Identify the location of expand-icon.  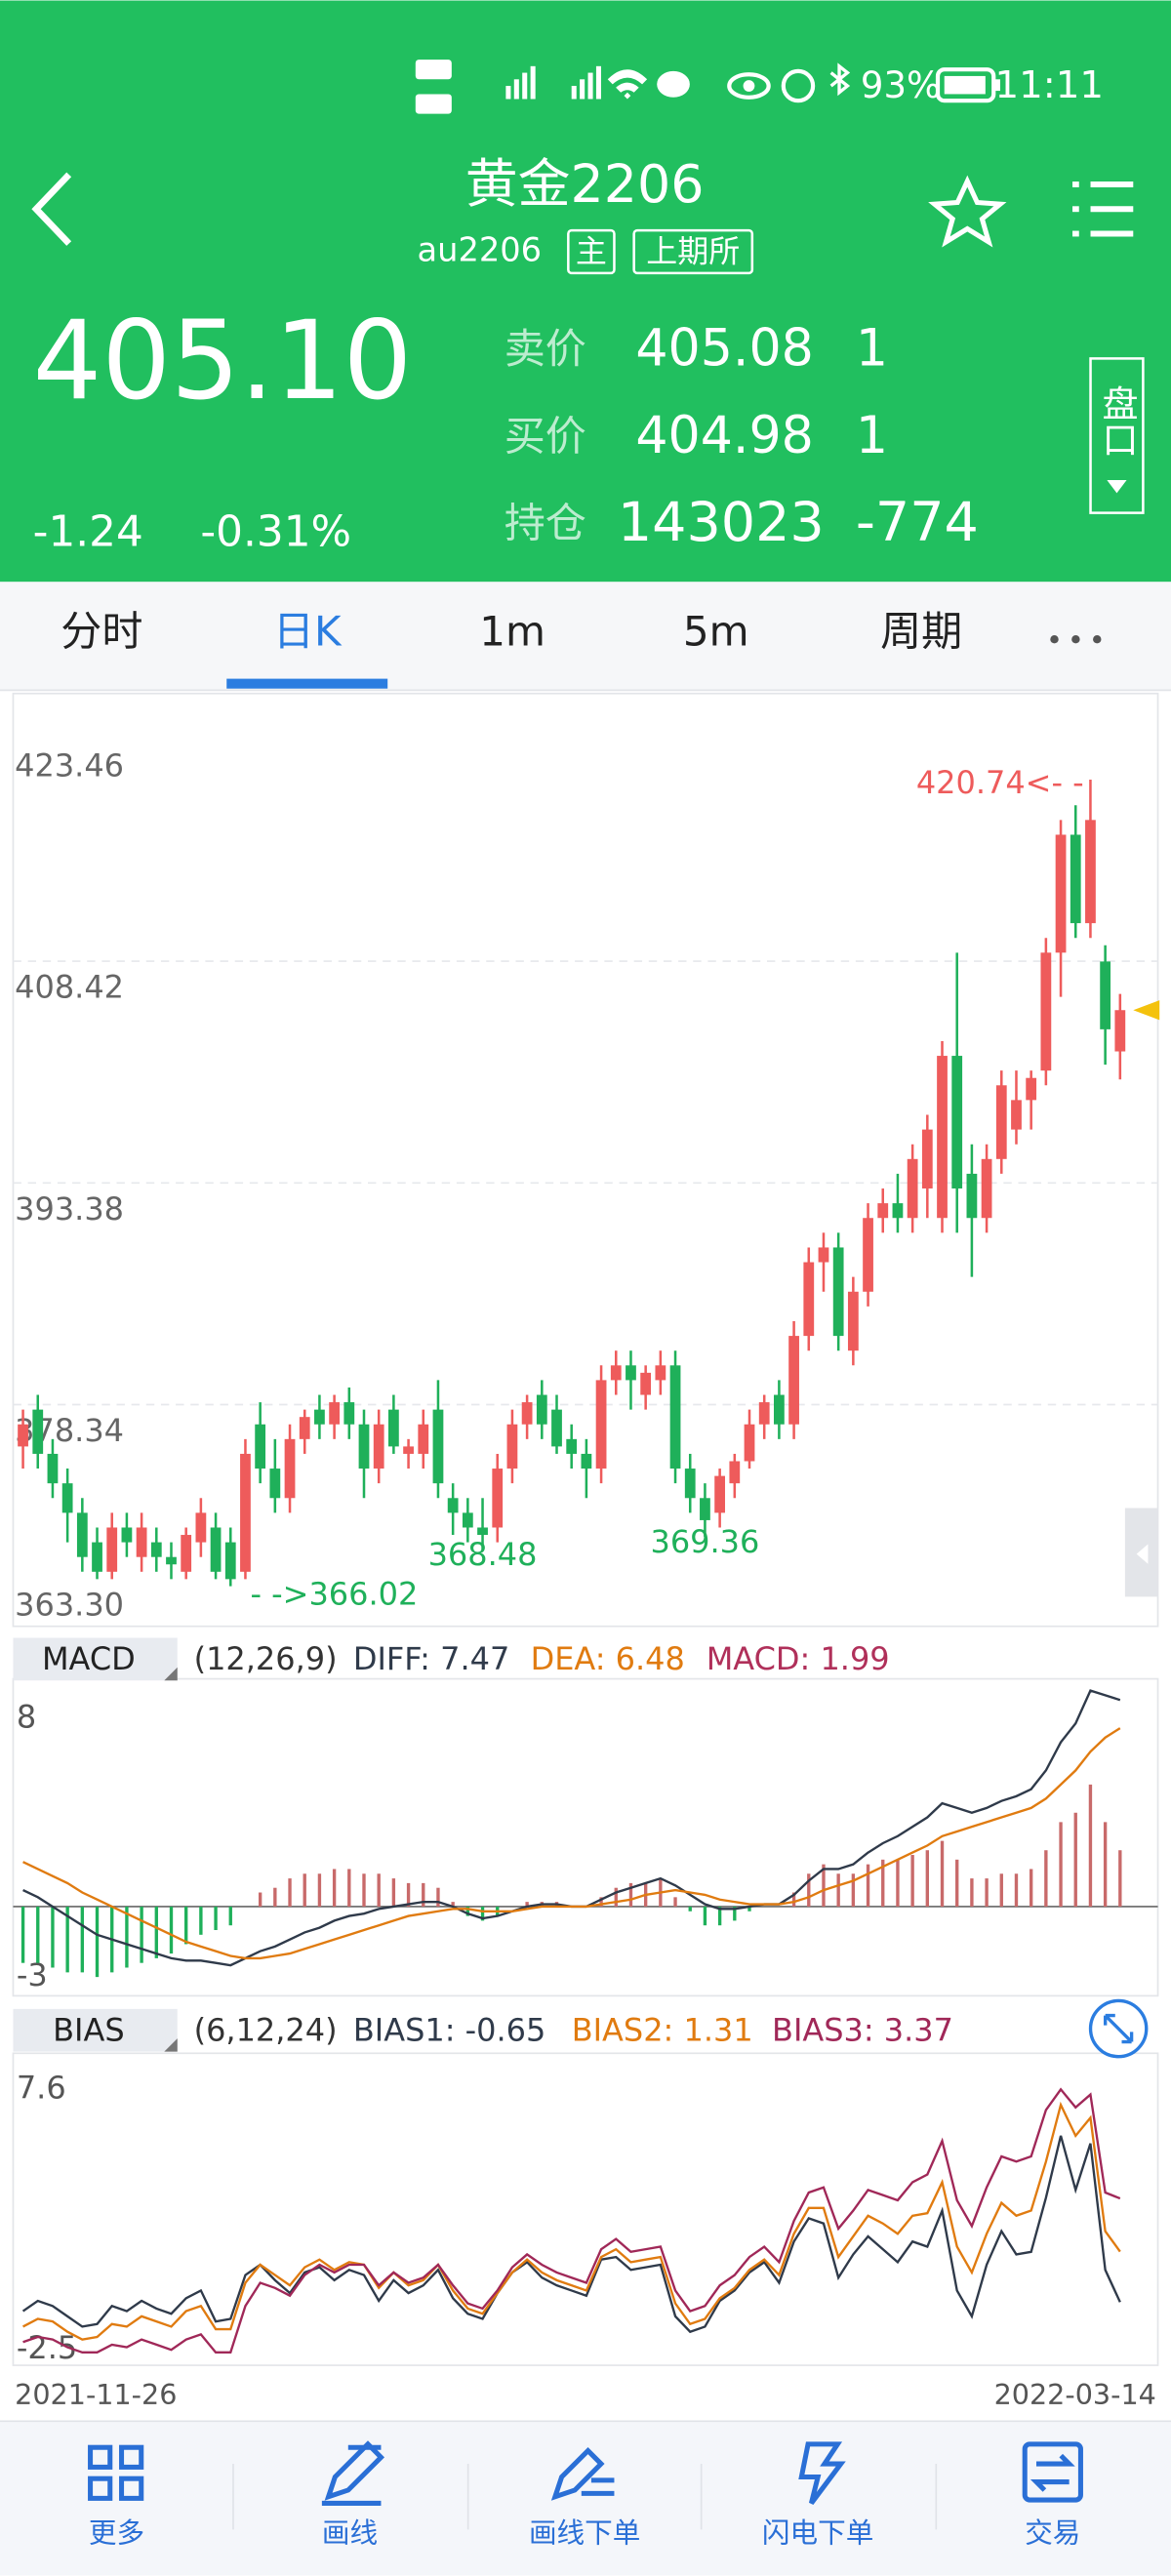
(1118, 2028).